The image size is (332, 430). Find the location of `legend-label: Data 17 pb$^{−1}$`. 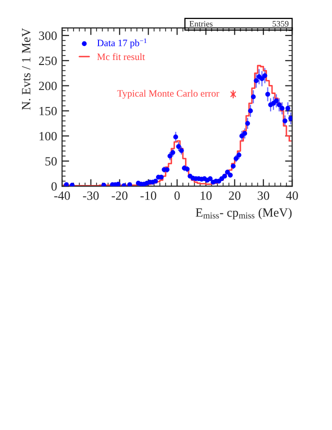

legend-label: Data 17 pb$^{−1}$ is located at coordinates (121, 43).